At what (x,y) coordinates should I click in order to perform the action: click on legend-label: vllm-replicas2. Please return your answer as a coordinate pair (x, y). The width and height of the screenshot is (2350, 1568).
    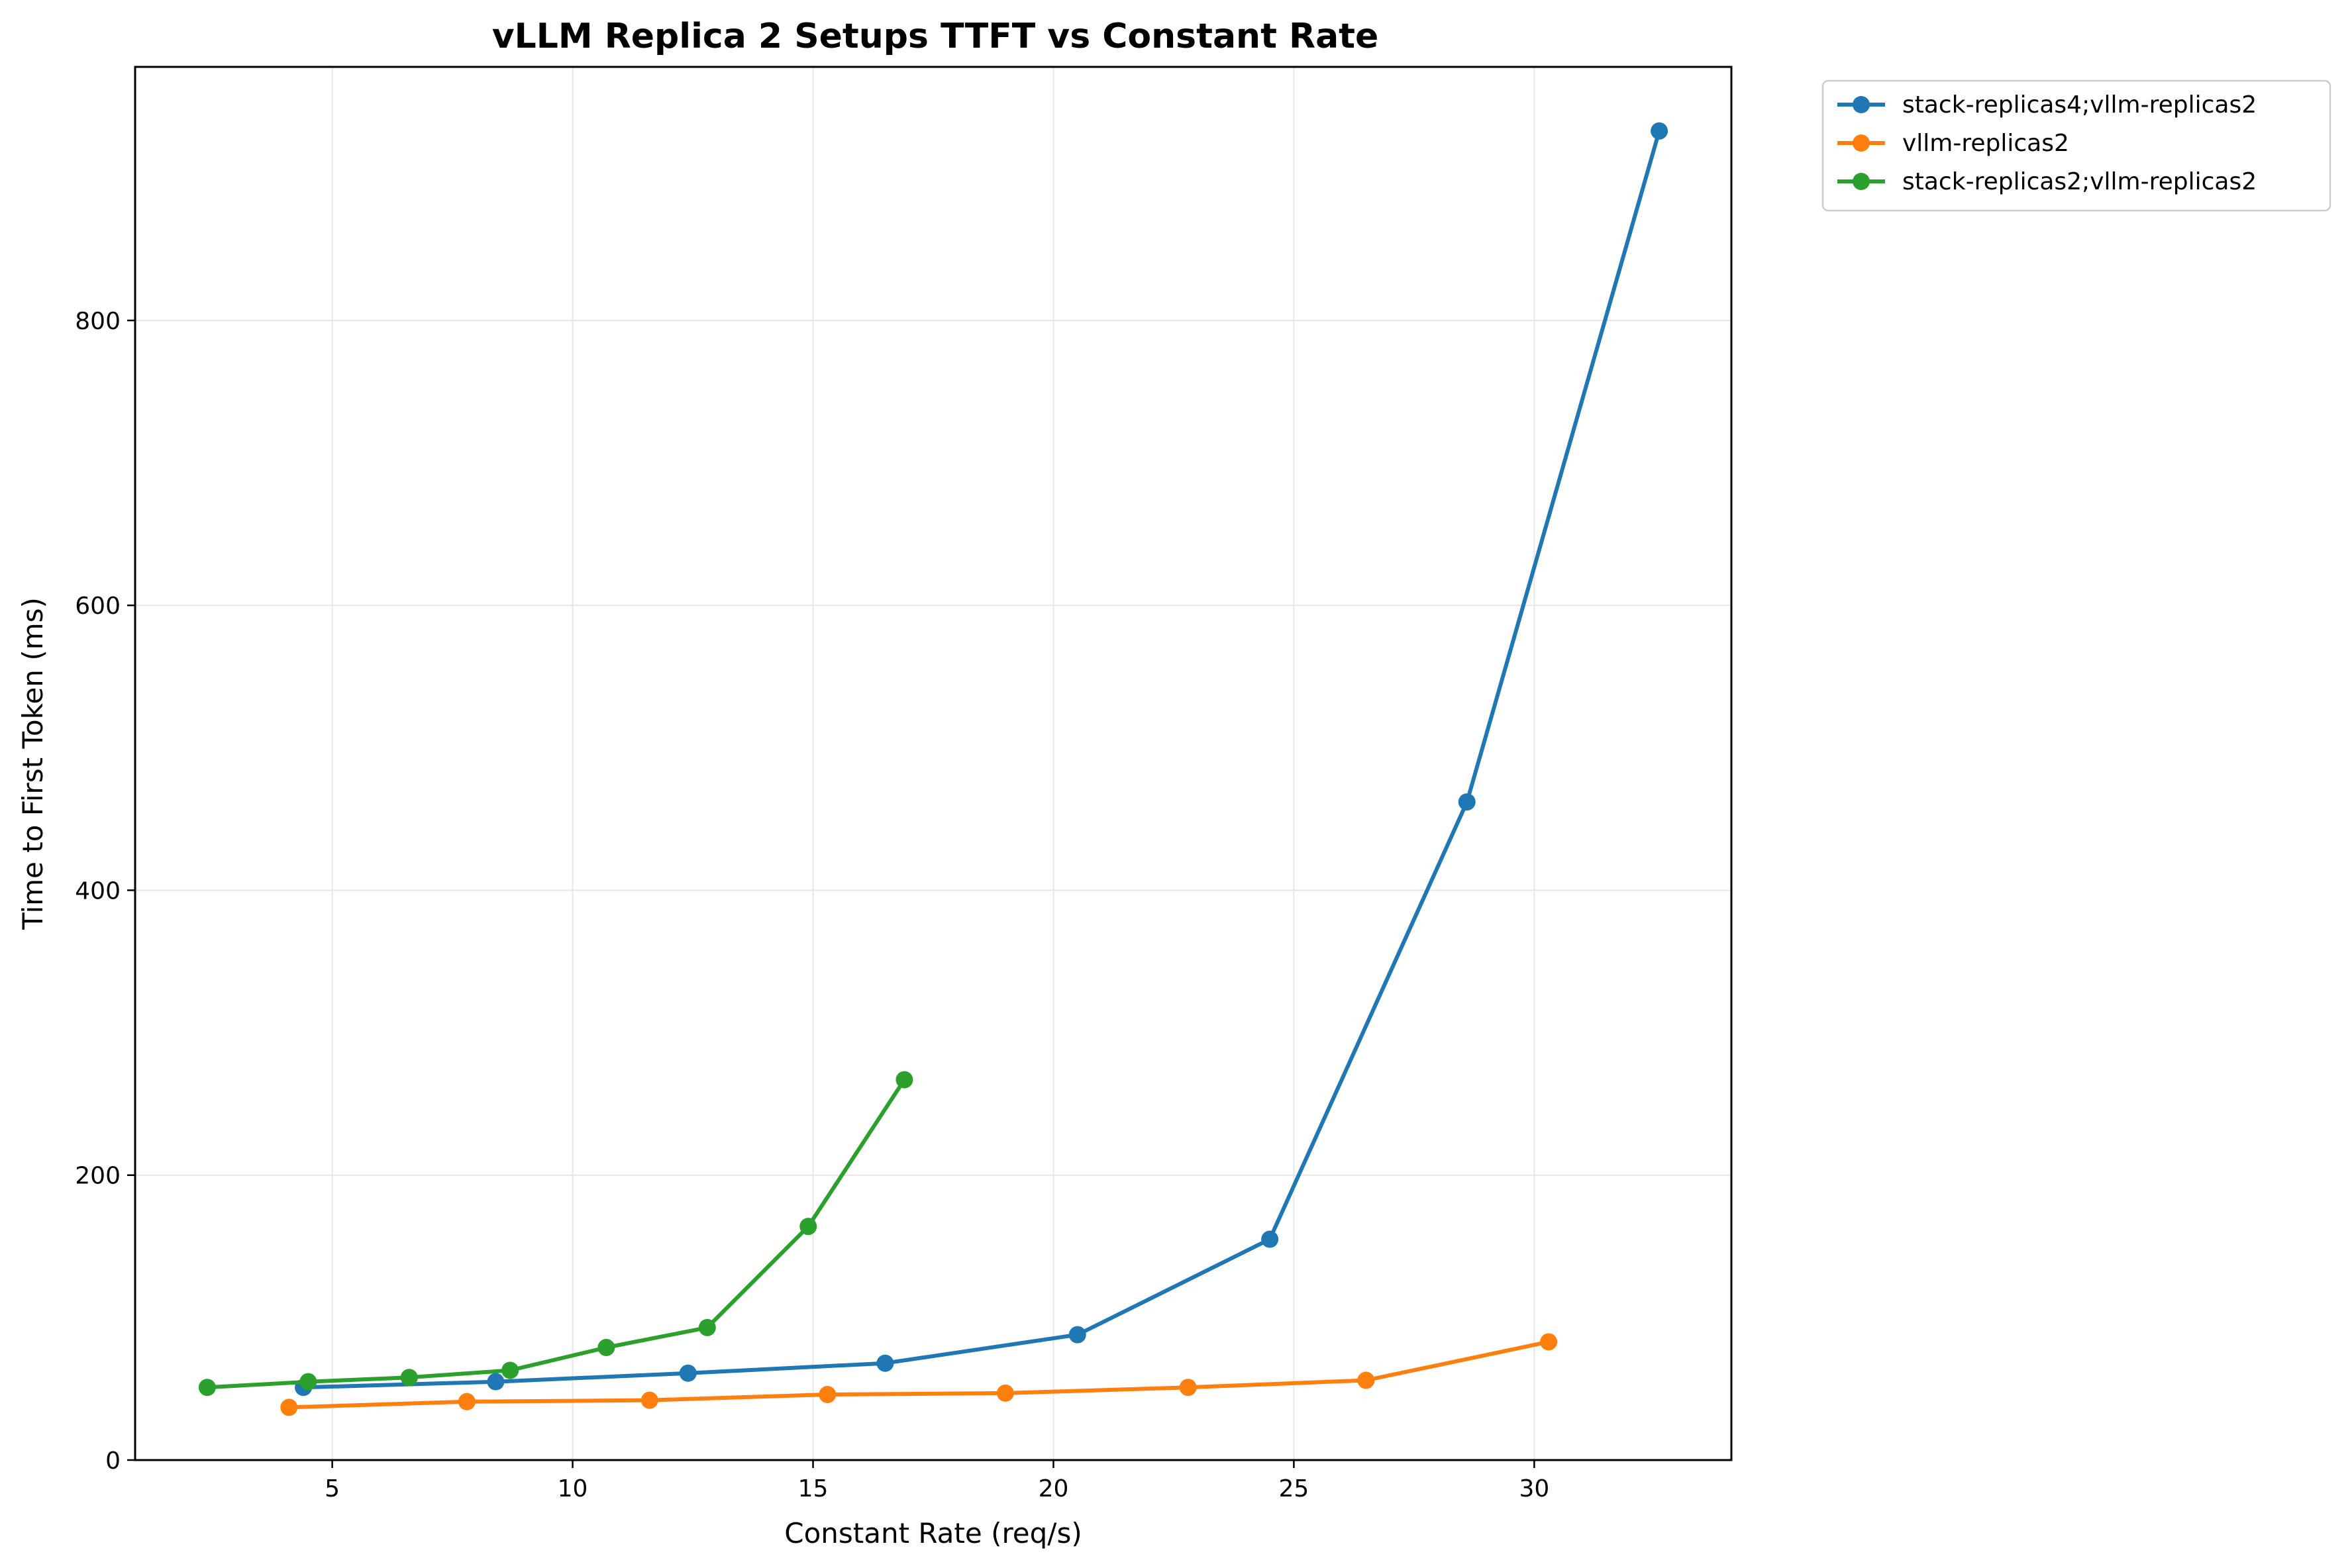
    Looking at the image, I should click on (1985, 143).